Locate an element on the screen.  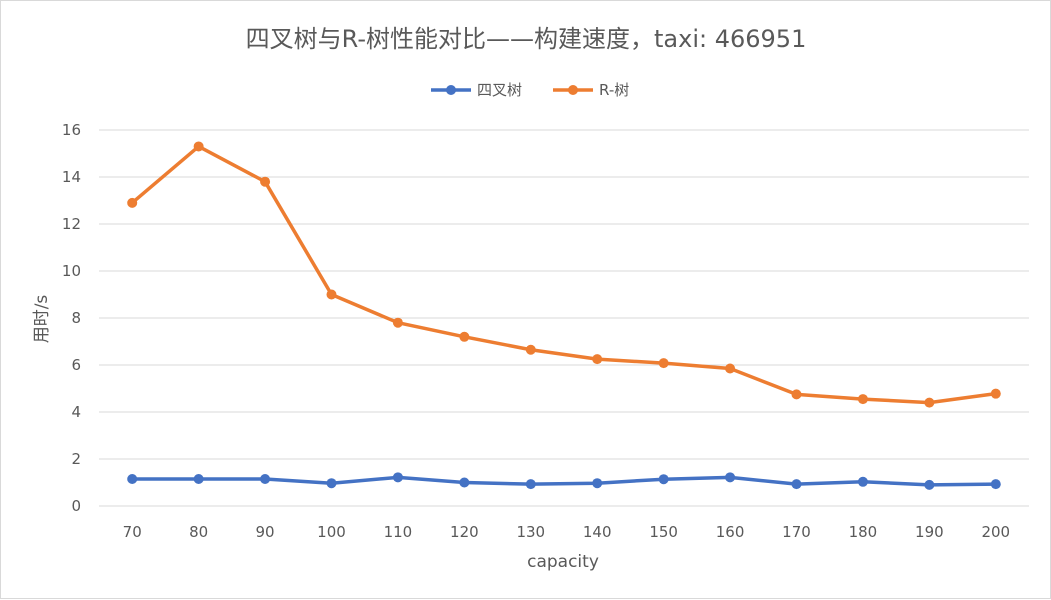
y-tick-label: 4 is located at coordinates (76, 412).